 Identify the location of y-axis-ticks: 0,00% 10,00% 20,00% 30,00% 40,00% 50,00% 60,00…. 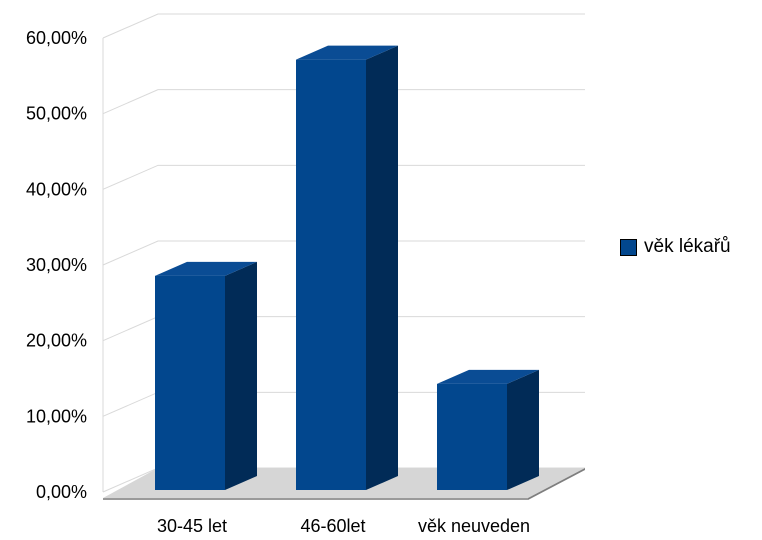
(56, 265).